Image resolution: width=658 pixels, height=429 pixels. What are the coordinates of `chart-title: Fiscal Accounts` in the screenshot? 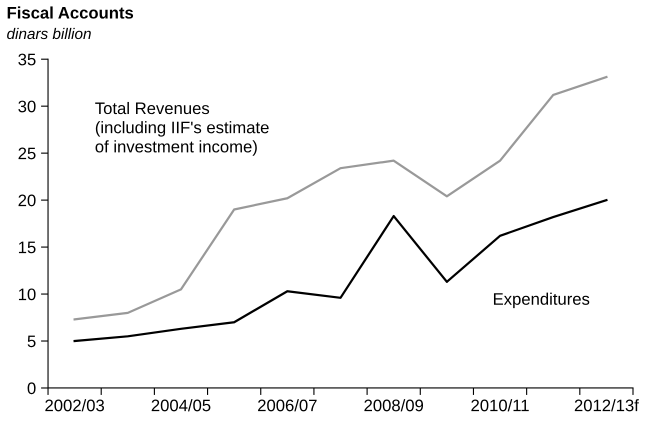 It's located at (71, 12).